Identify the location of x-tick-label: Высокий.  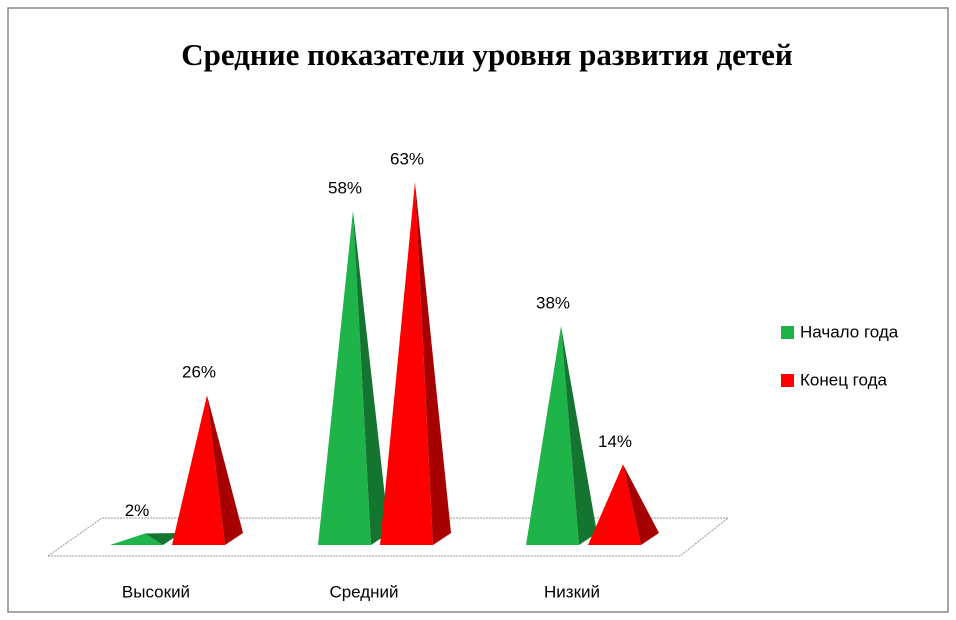
(156, 591).